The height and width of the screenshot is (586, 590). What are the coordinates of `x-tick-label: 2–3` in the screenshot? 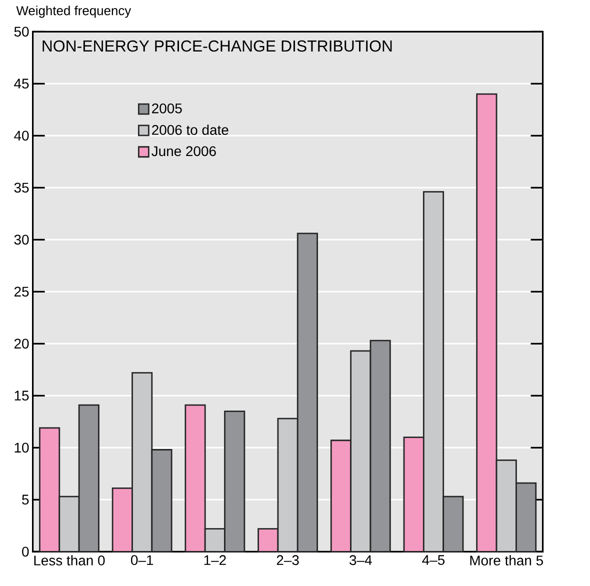 It's located at (287, 560).